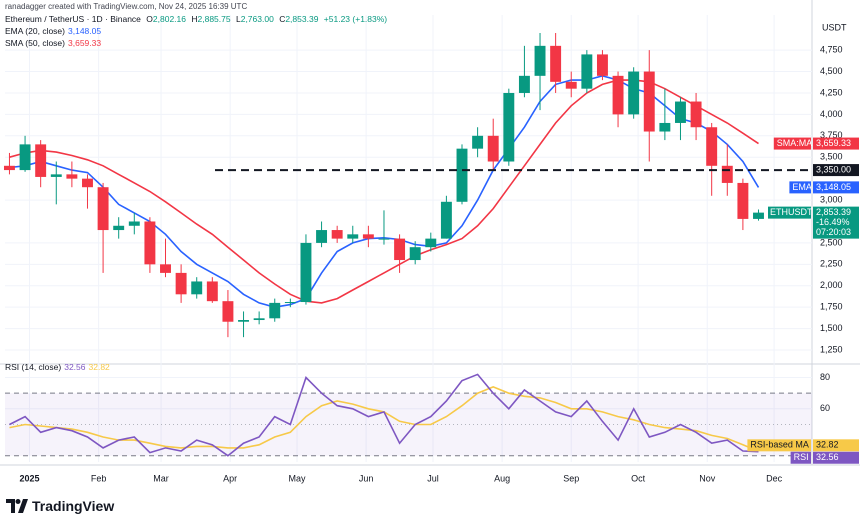 This screenshot has width=860, height=527. What do you see at coordinates (825, 408) in the screenshot?
I see `y-tick-label: 60` at bounding box center [825, 408].